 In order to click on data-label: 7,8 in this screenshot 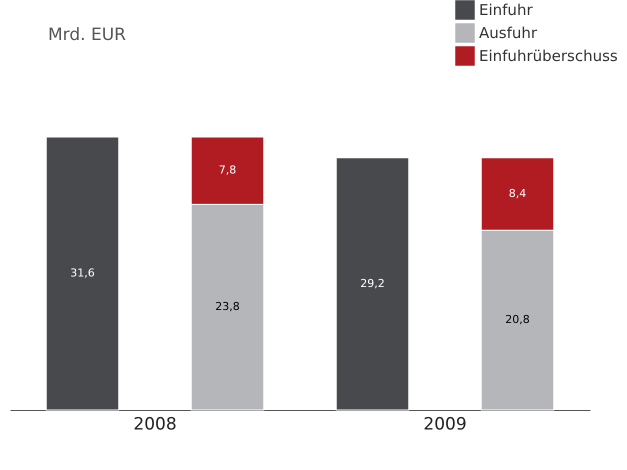, I will do `click(227, 170)`.